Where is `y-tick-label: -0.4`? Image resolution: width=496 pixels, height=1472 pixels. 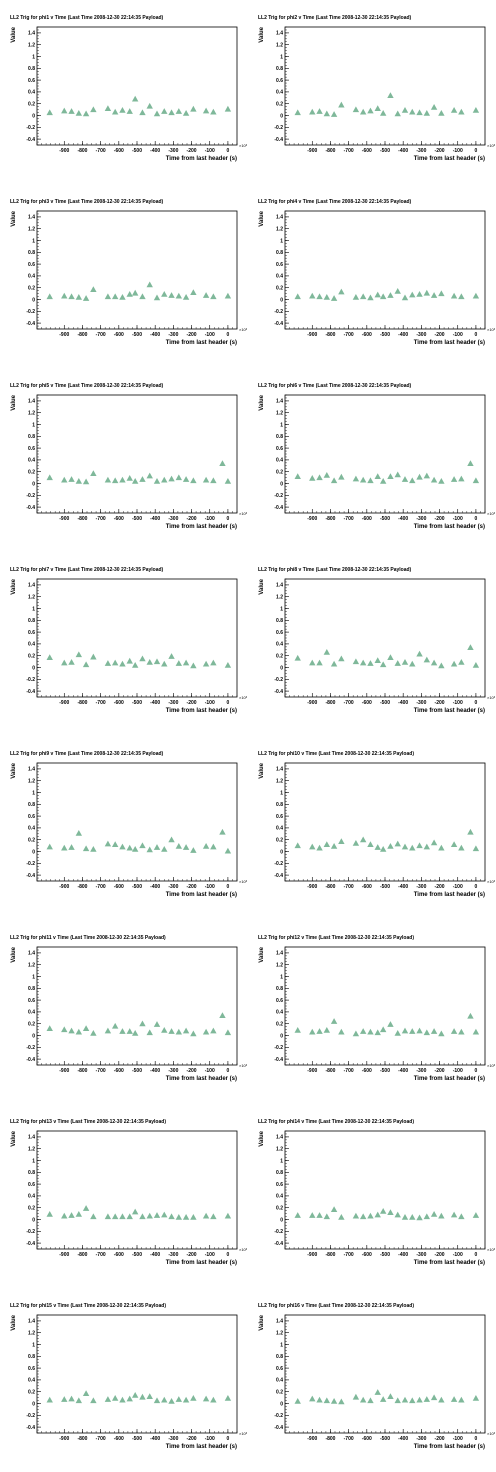
y-tick-label: -0.4 is located at coordinates (278, 1060).